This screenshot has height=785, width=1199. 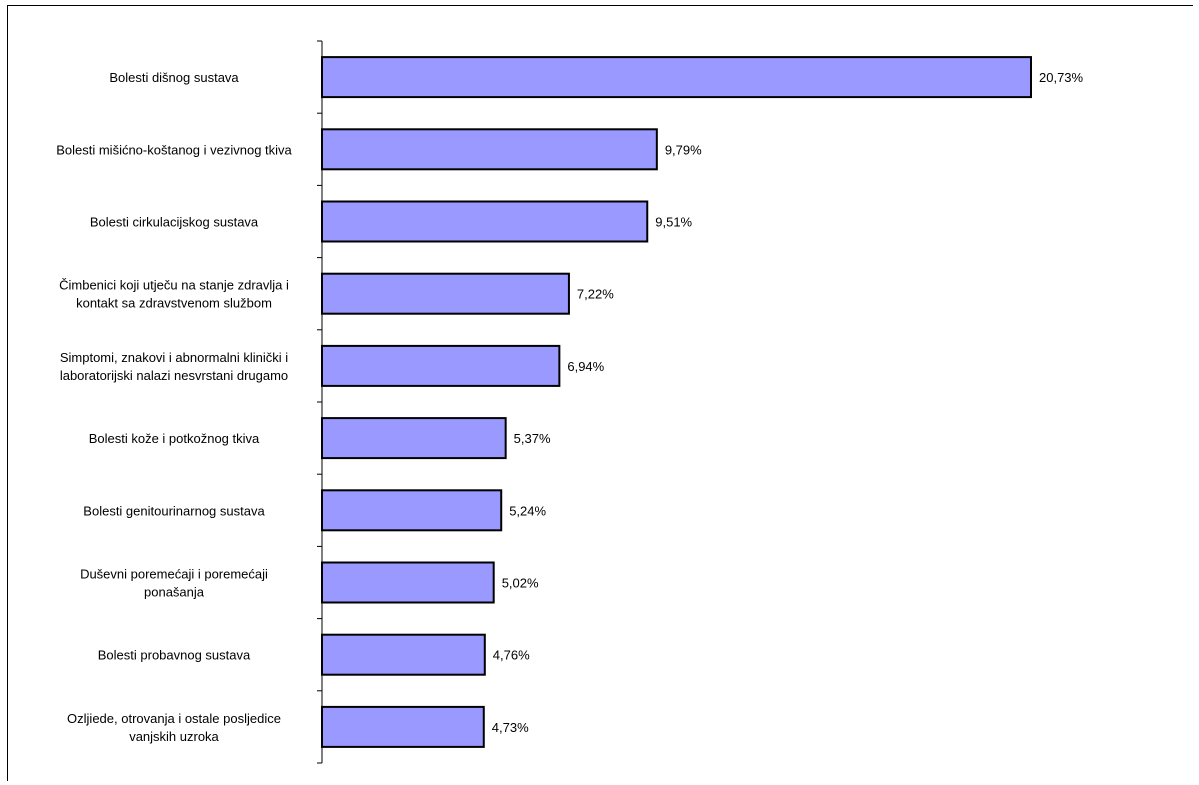 What do you see at coordinates (319, 402) in the screenshot?
I see `y-axis-ticks` at bounding box center [319, 402].